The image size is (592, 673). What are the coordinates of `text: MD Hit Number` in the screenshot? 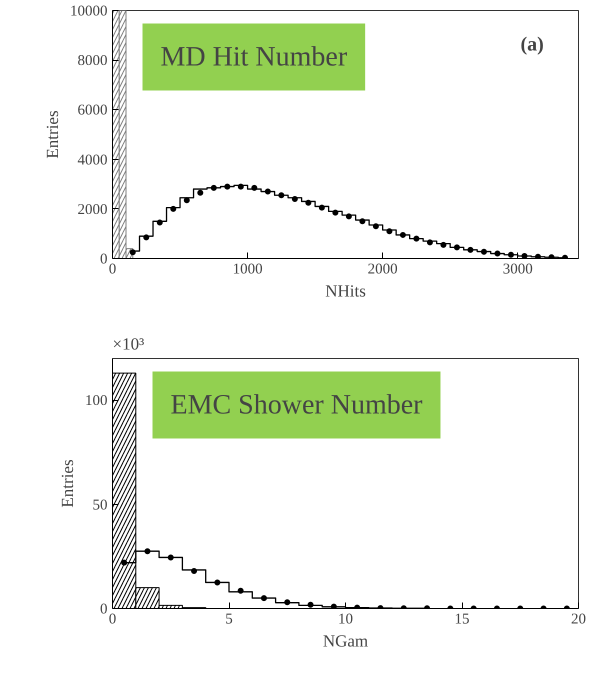 It's located at (254, 57).